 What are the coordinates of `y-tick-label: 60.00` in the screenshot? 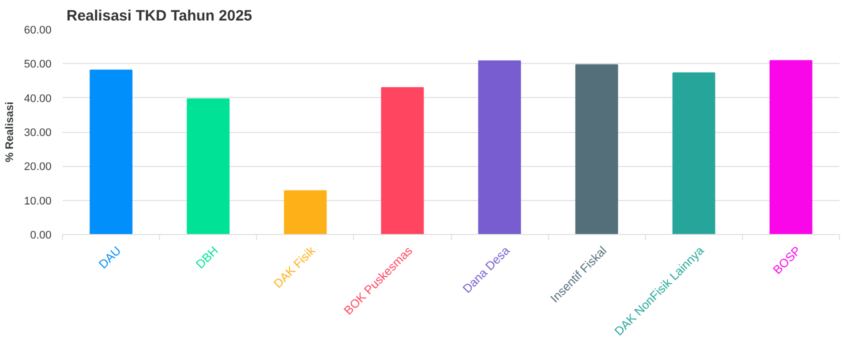 It's located at (38, 30).